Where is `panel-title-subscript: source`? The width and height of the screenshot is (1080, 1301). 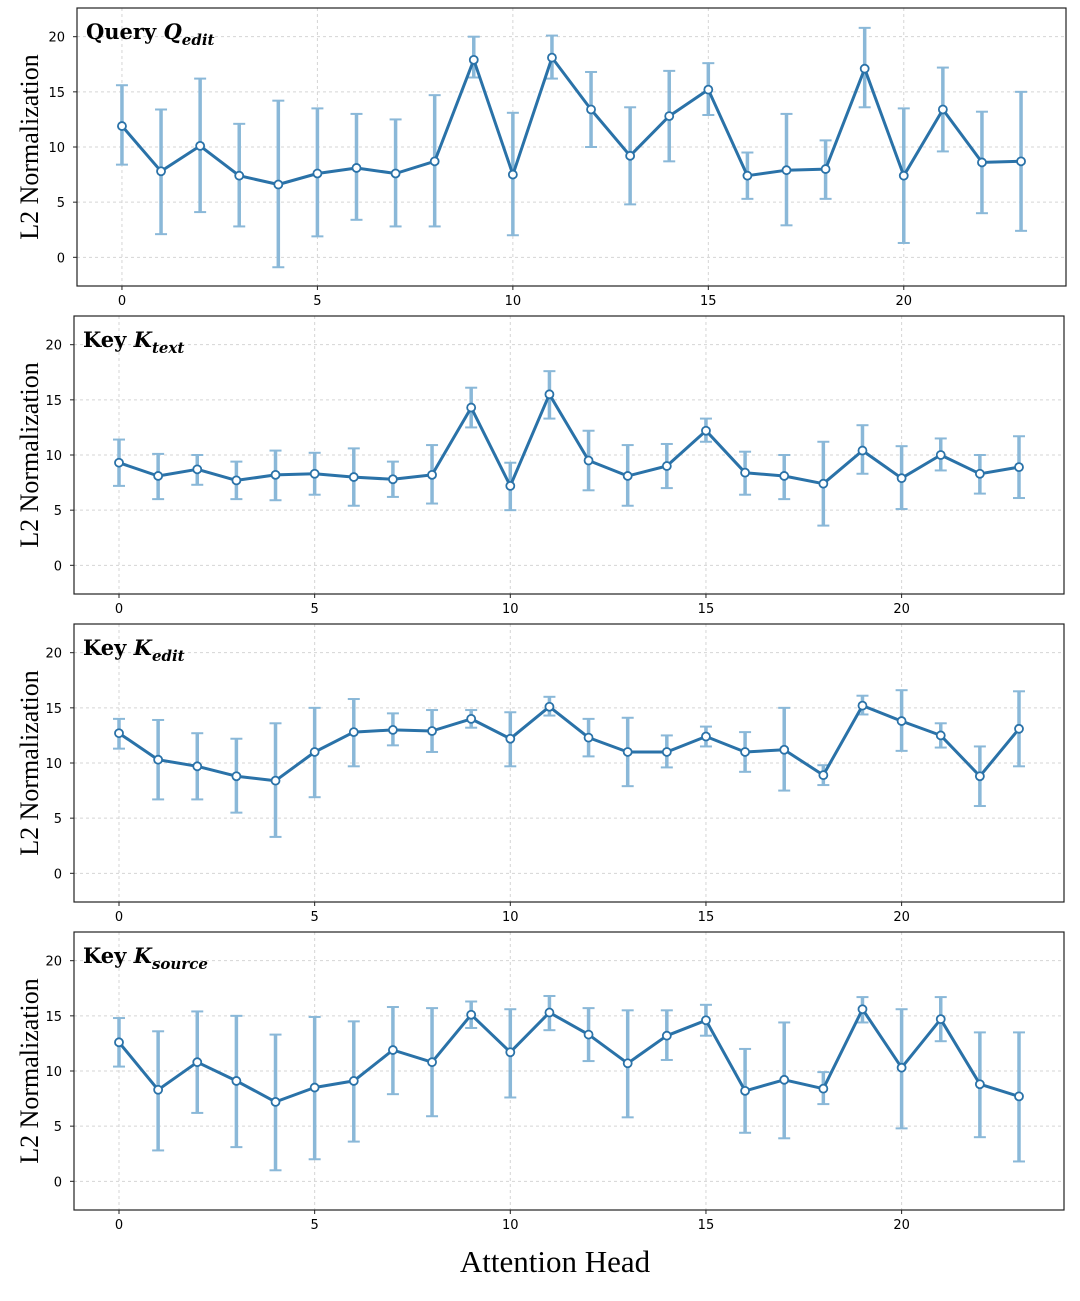 panel-title-subscript: source is located at coordinates (180, 964).